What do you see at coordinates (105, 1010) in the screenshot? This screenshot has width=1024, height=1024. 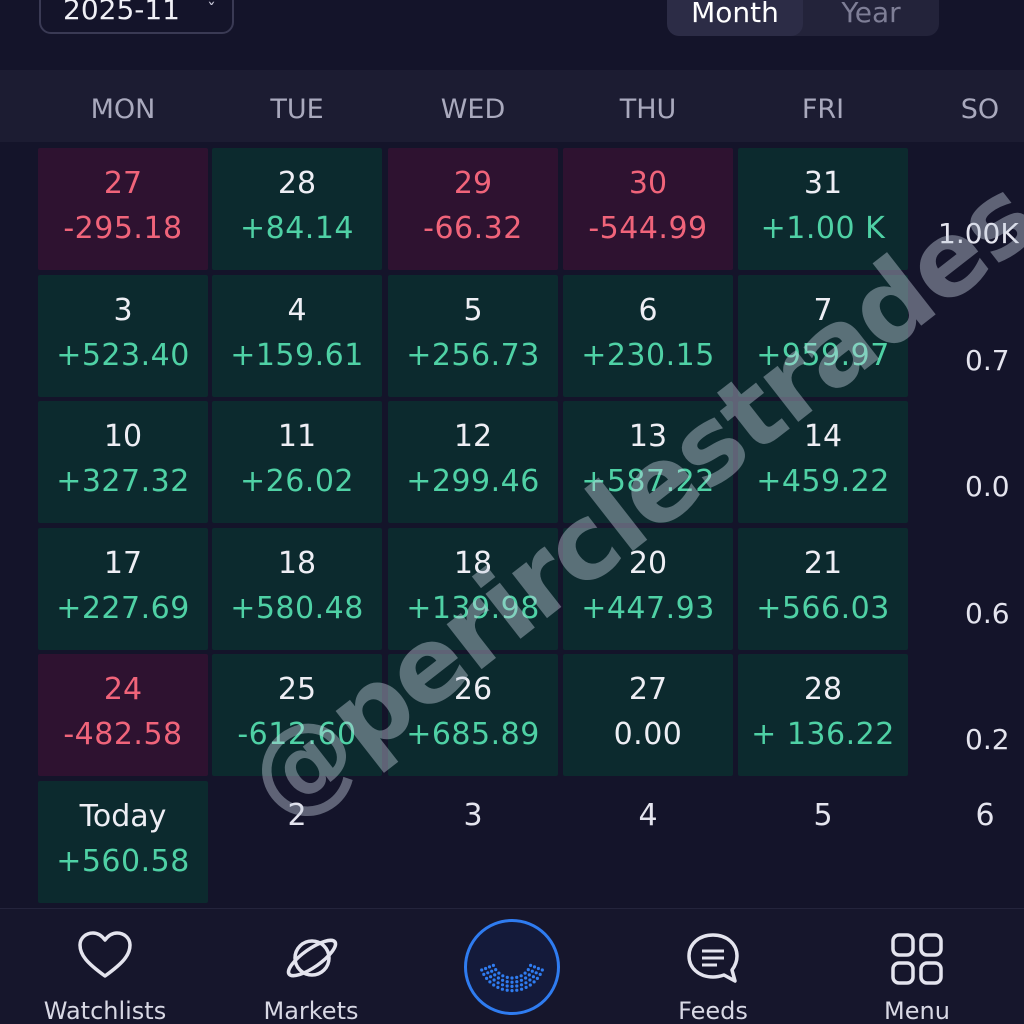 I see `nav-watchlists-label: Watchlists` at bounding box center [105, 1010].